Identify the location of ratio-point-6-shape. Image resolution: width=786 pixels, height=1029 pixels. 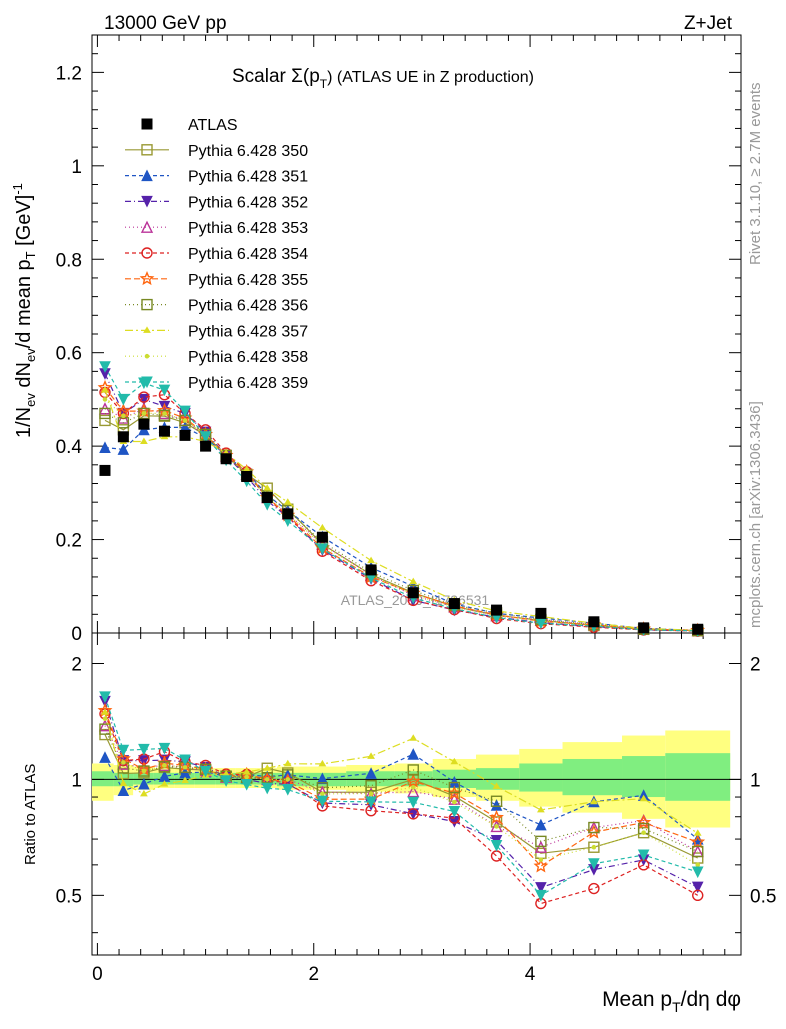
(541, 865).